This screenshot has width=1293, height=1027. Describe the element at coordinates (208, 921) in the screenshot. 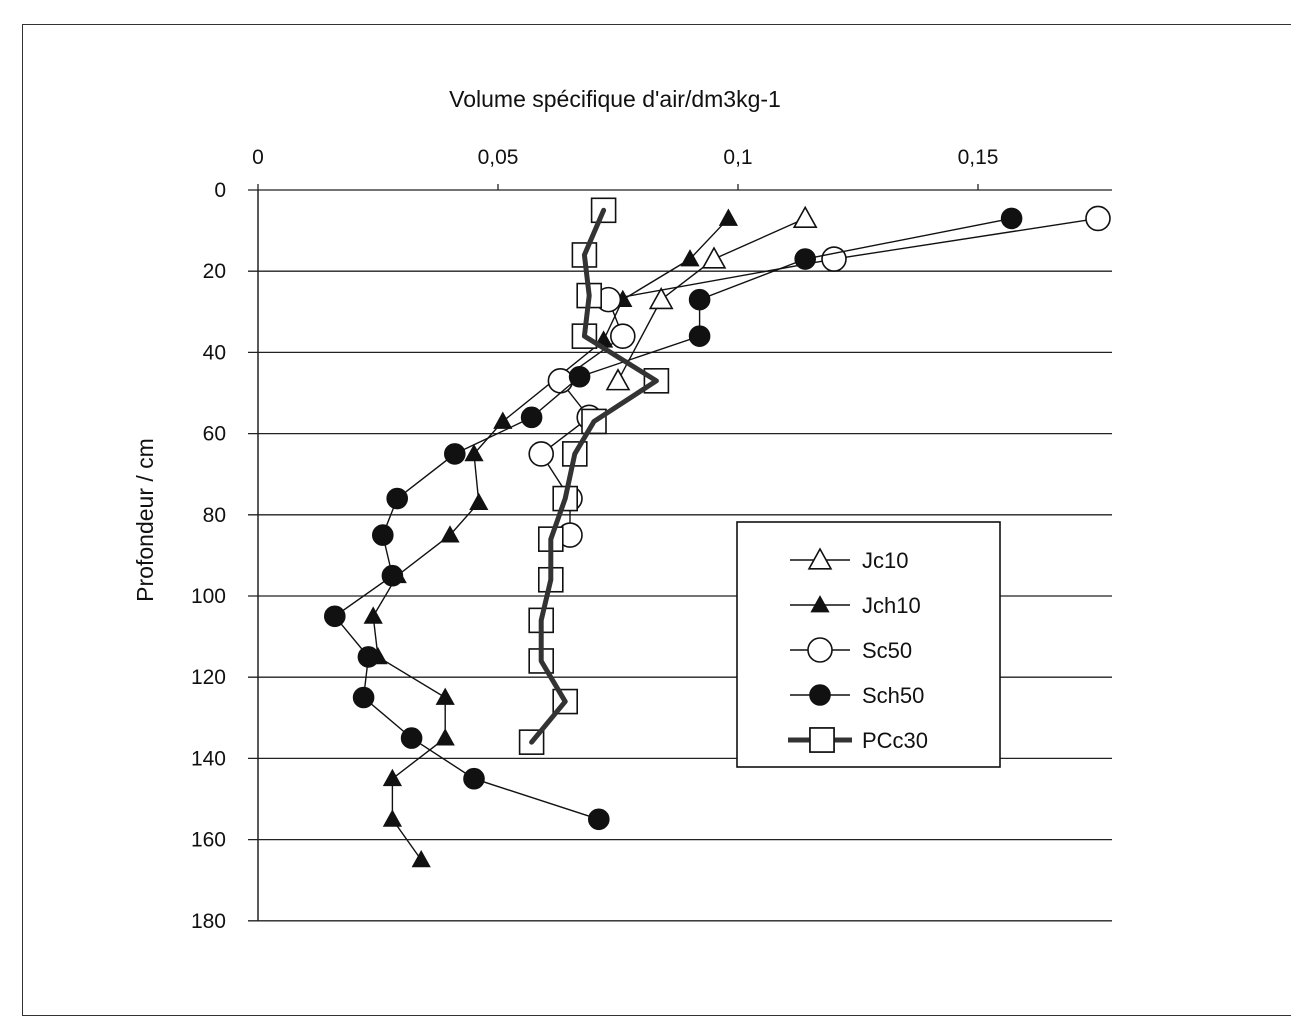

I see `y-tick-label: 180` at that location.